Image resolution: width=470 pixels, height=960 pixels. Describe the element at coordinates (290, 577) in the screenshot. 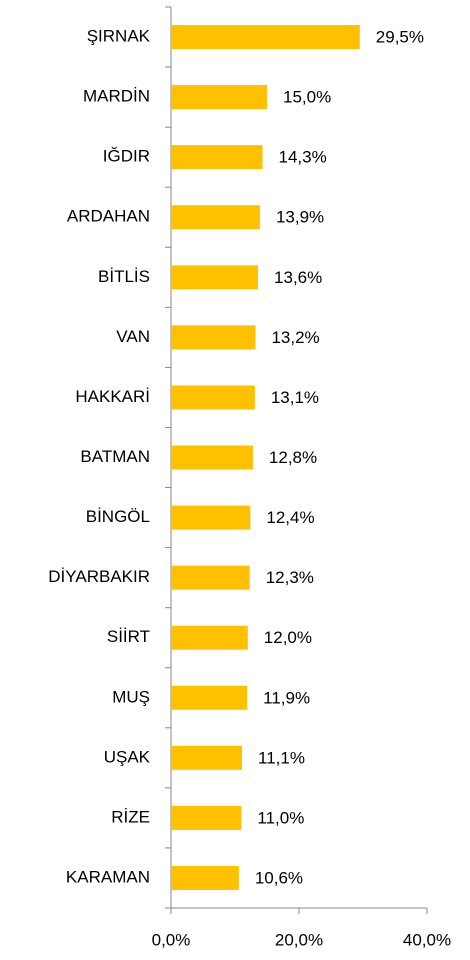

I see `value-label: 12,3%` at that location.